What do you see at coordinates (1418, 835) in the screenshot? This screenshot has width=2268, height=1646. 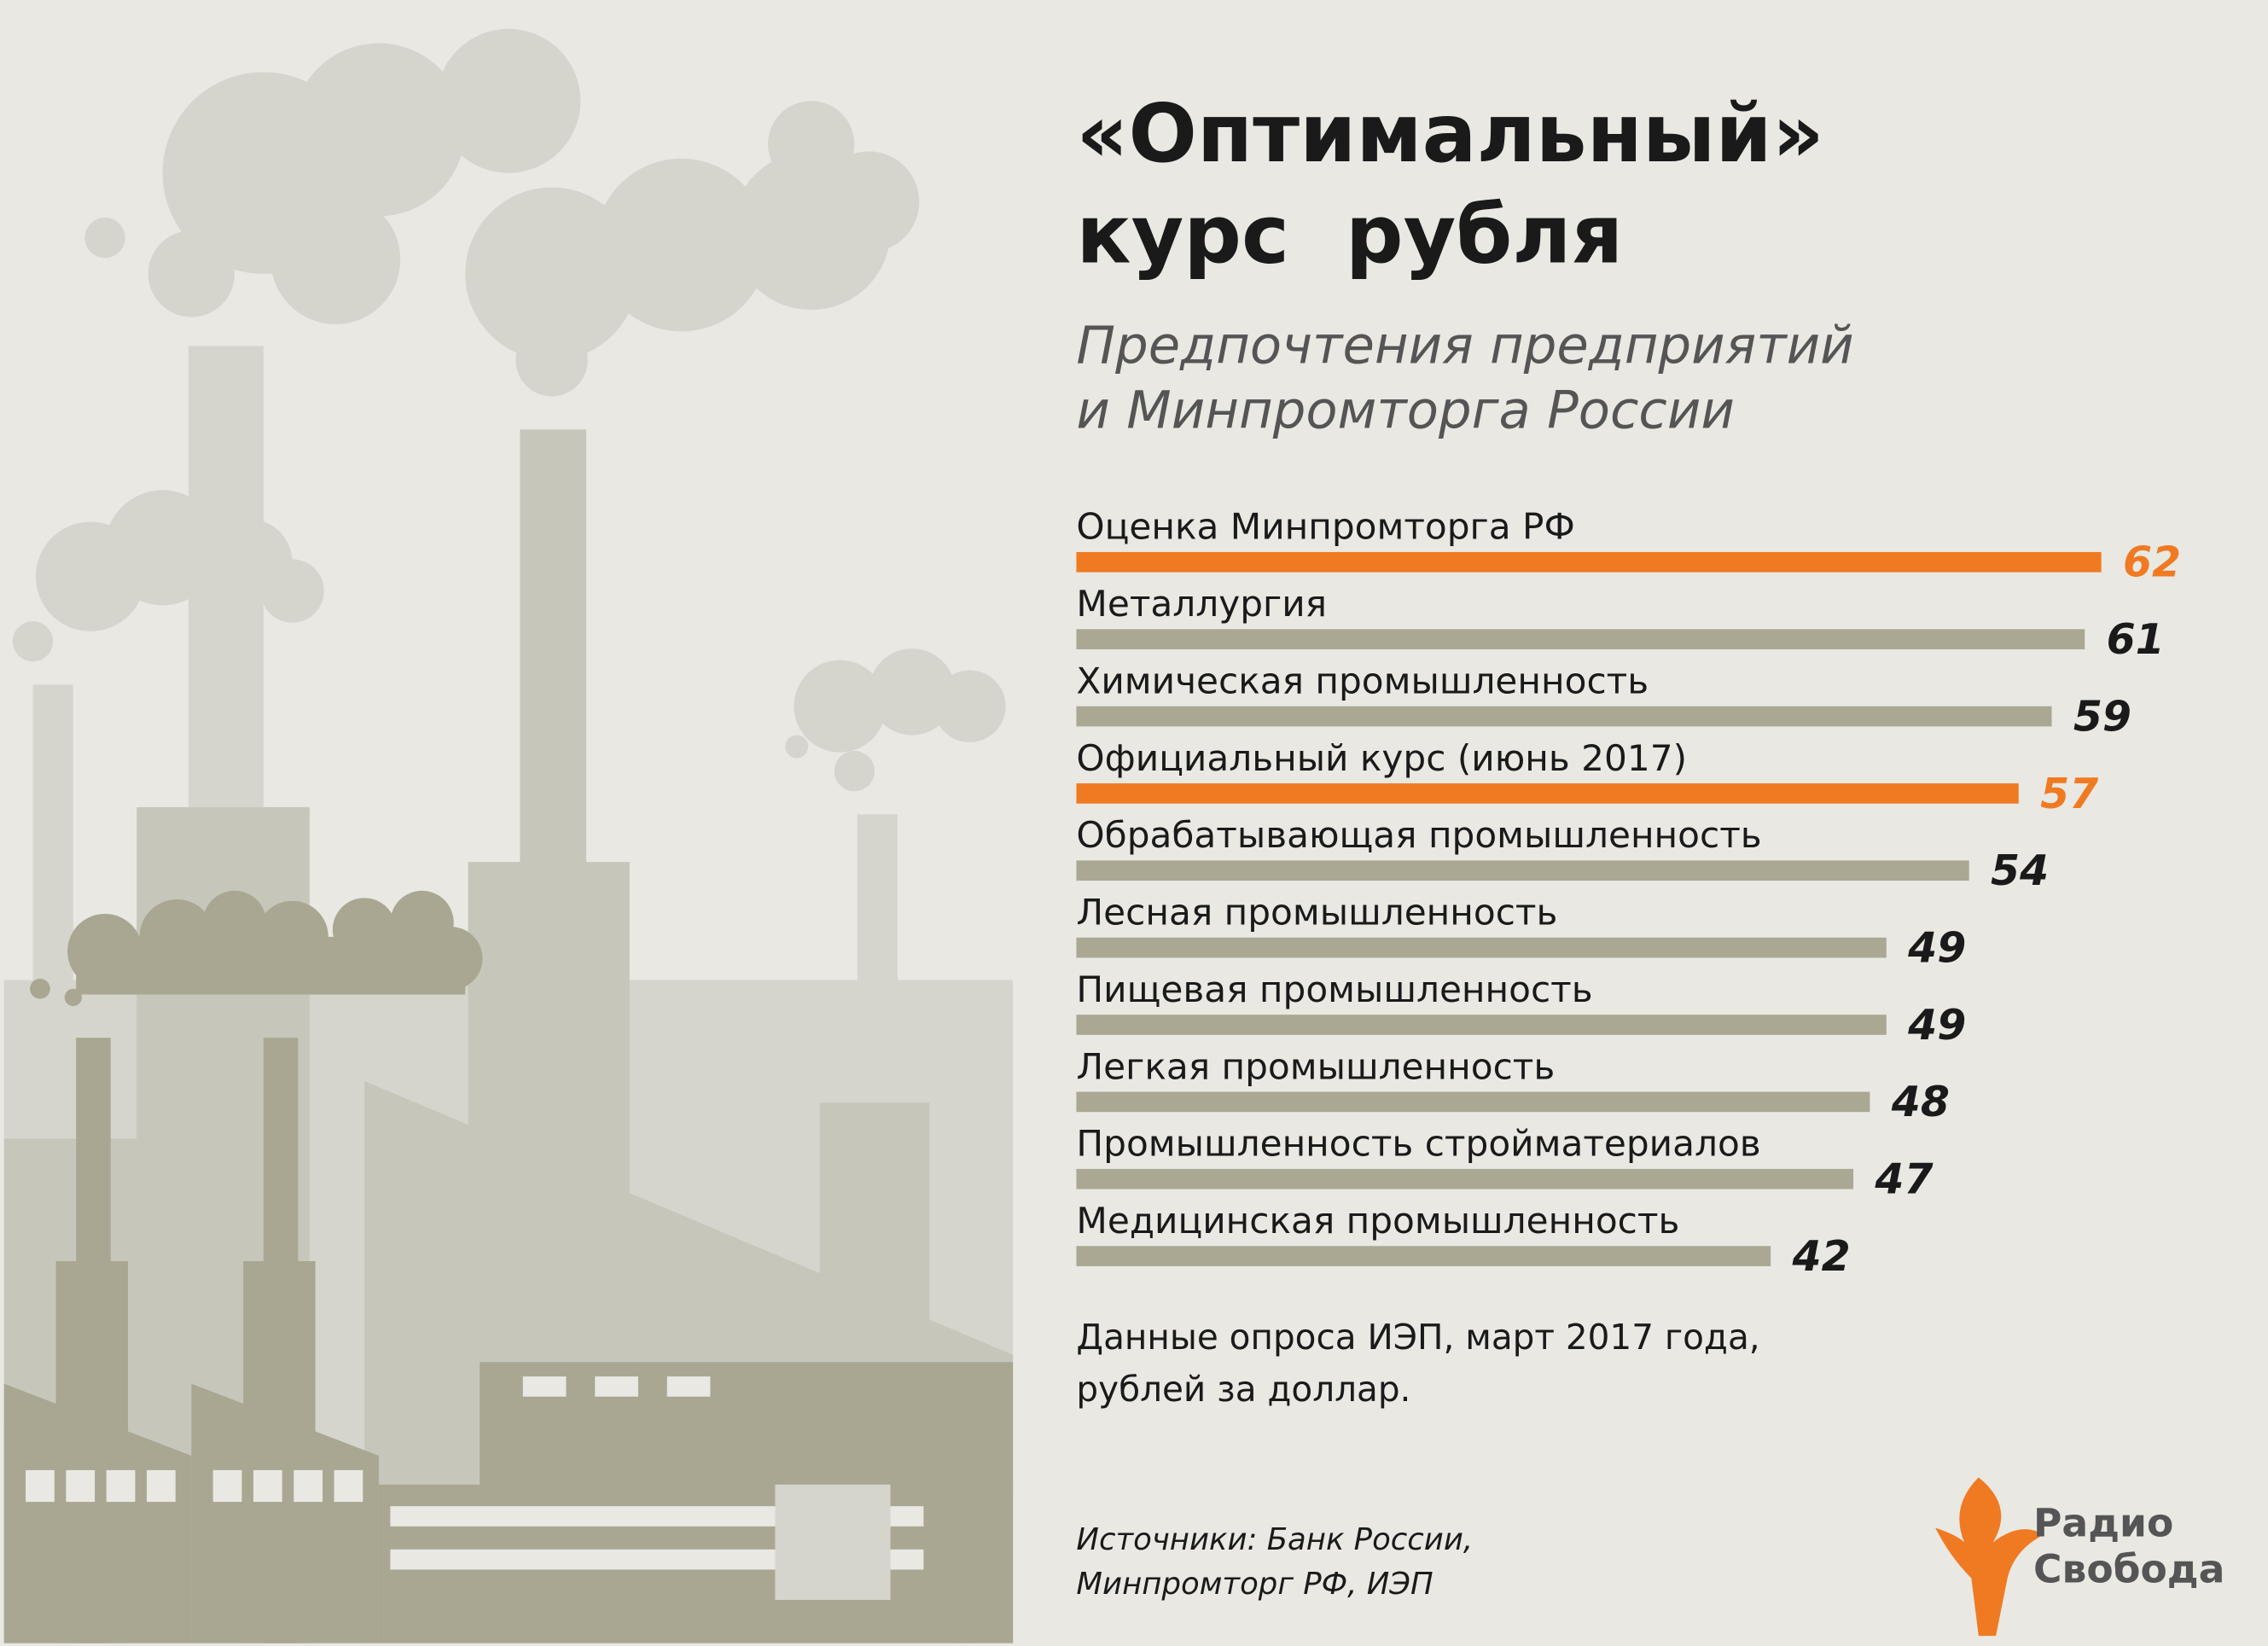 I see `category-label: Обрабатывающая промышленность` at bounding box center [1418, 835].